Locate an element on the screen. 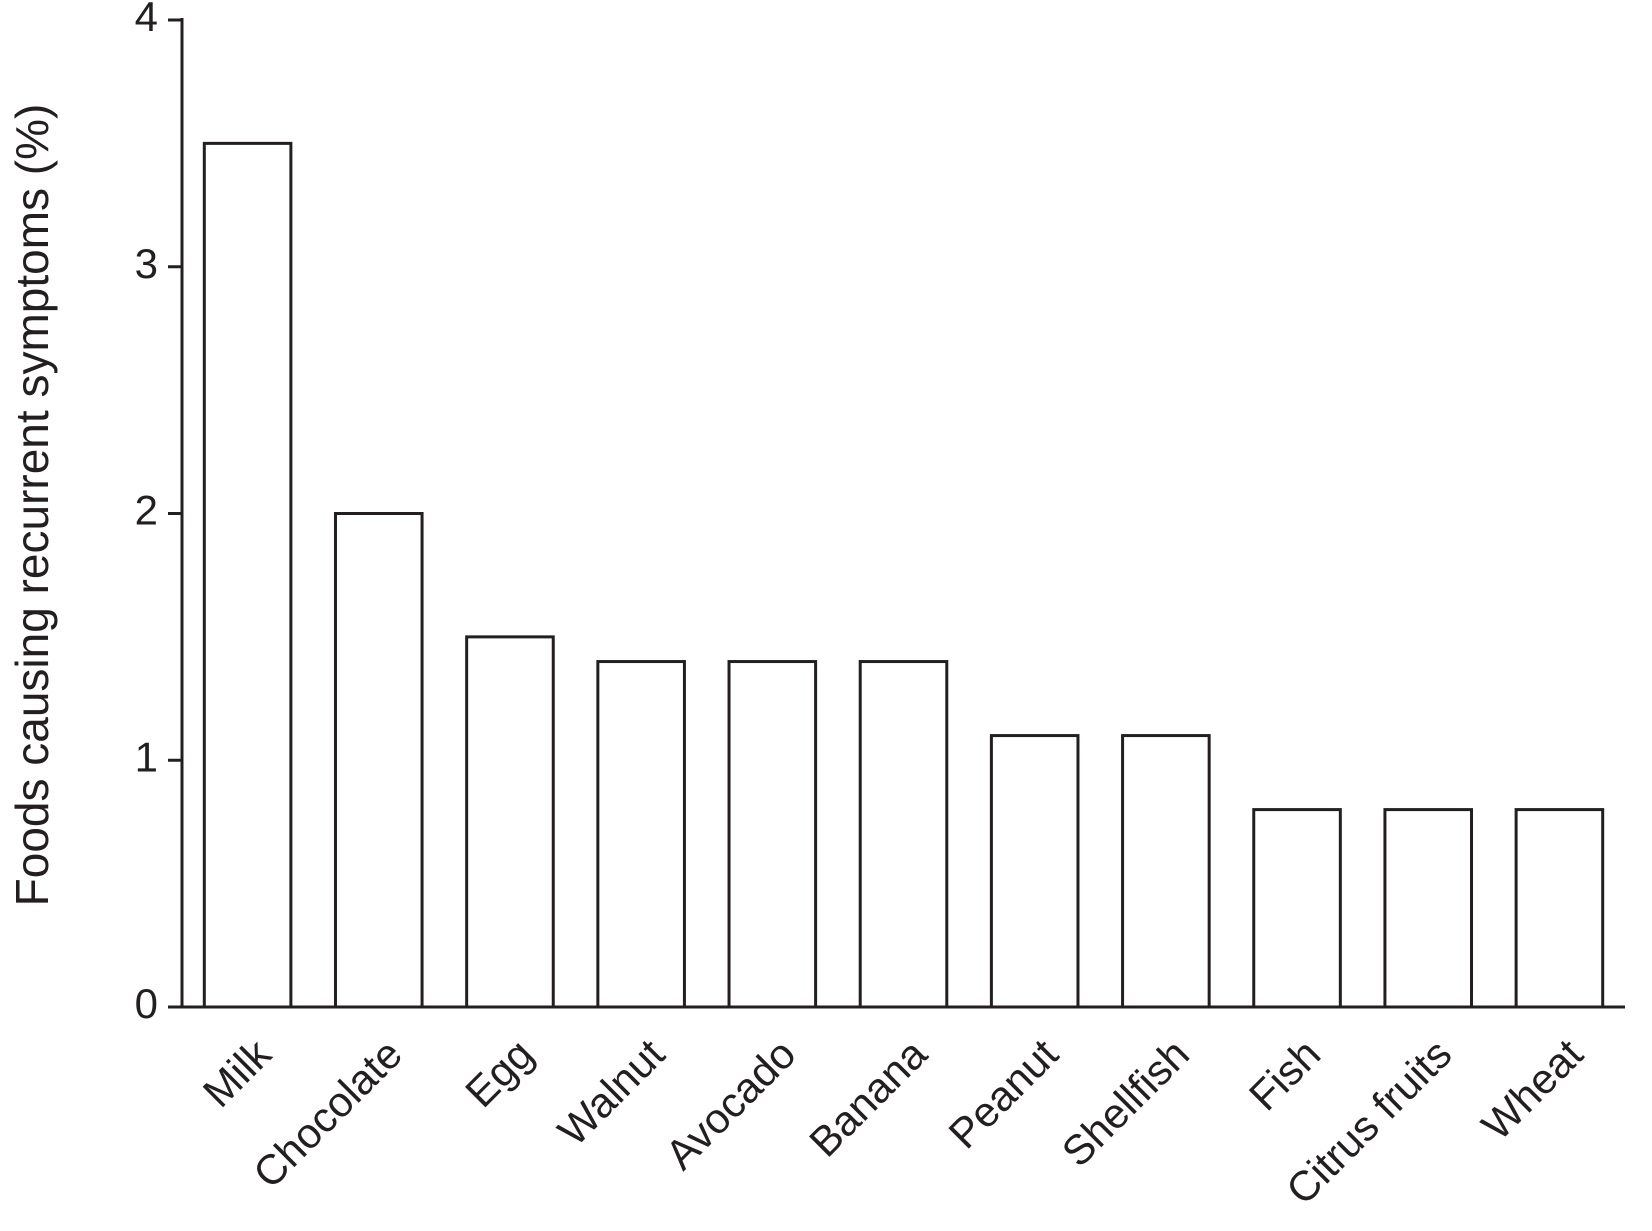  x-tick-label: Banana is located at coordinates (868, 1098).